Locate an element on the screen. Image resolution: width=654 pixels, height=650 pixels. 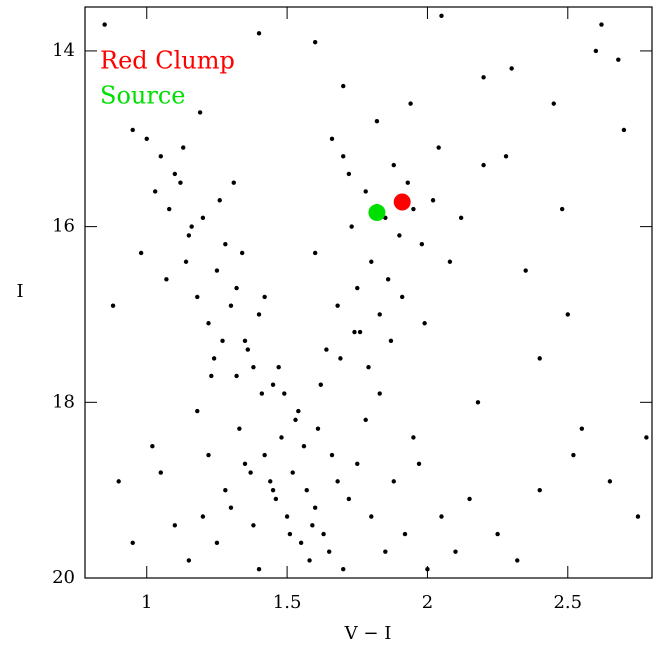
y-tick-label: 14 is located at coordinates (63, 50).